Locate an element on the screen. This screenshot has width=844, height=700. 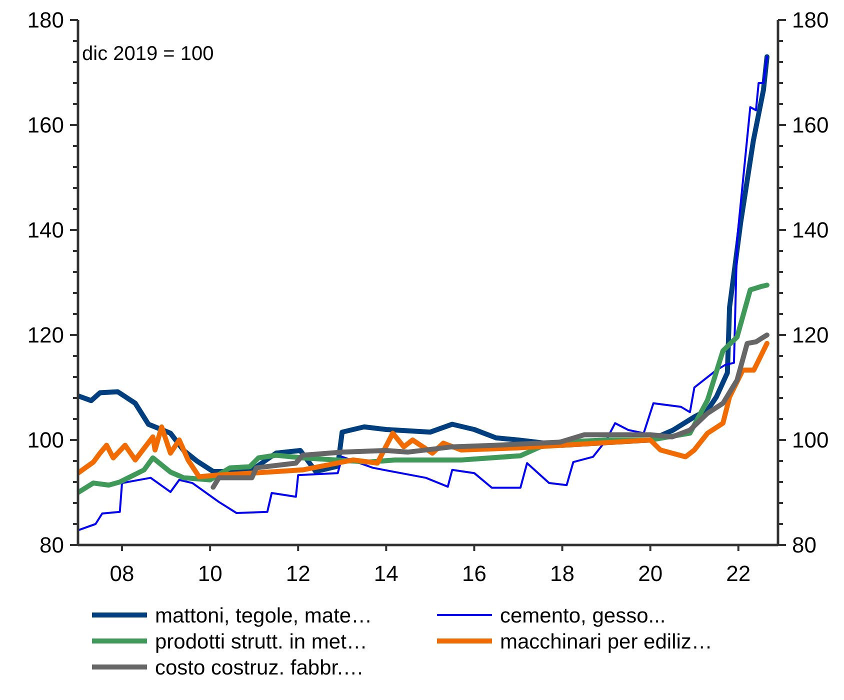
y2-tick-label: 100 is located at coordinates (810, 440).